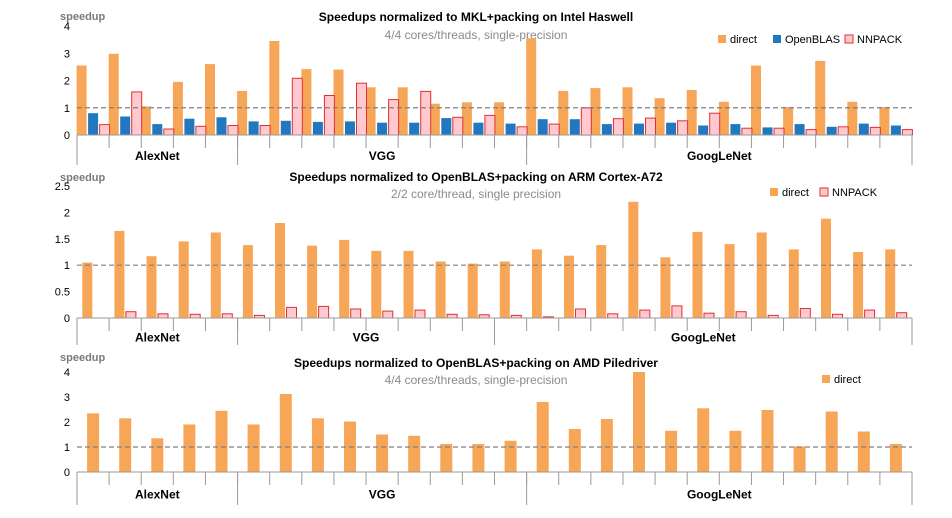 The image size is (952, 518). What do you see at coordinates (67, 398) in the screenshot?
I see `y-tick-label: 3` at bounding box center [67, 398].